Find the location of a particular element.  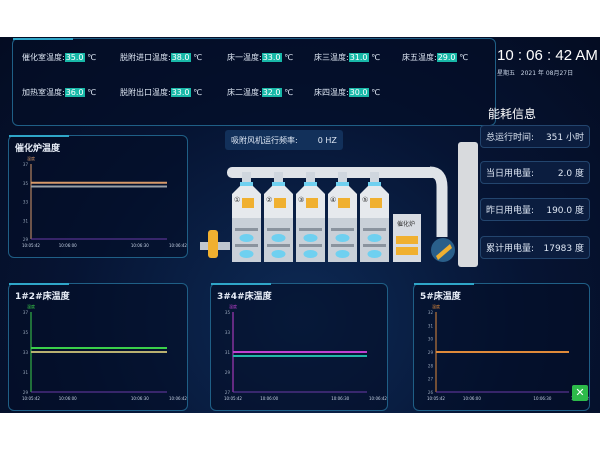

fan-frequency-value: 0 HZ is located at coordinates (327, 140).